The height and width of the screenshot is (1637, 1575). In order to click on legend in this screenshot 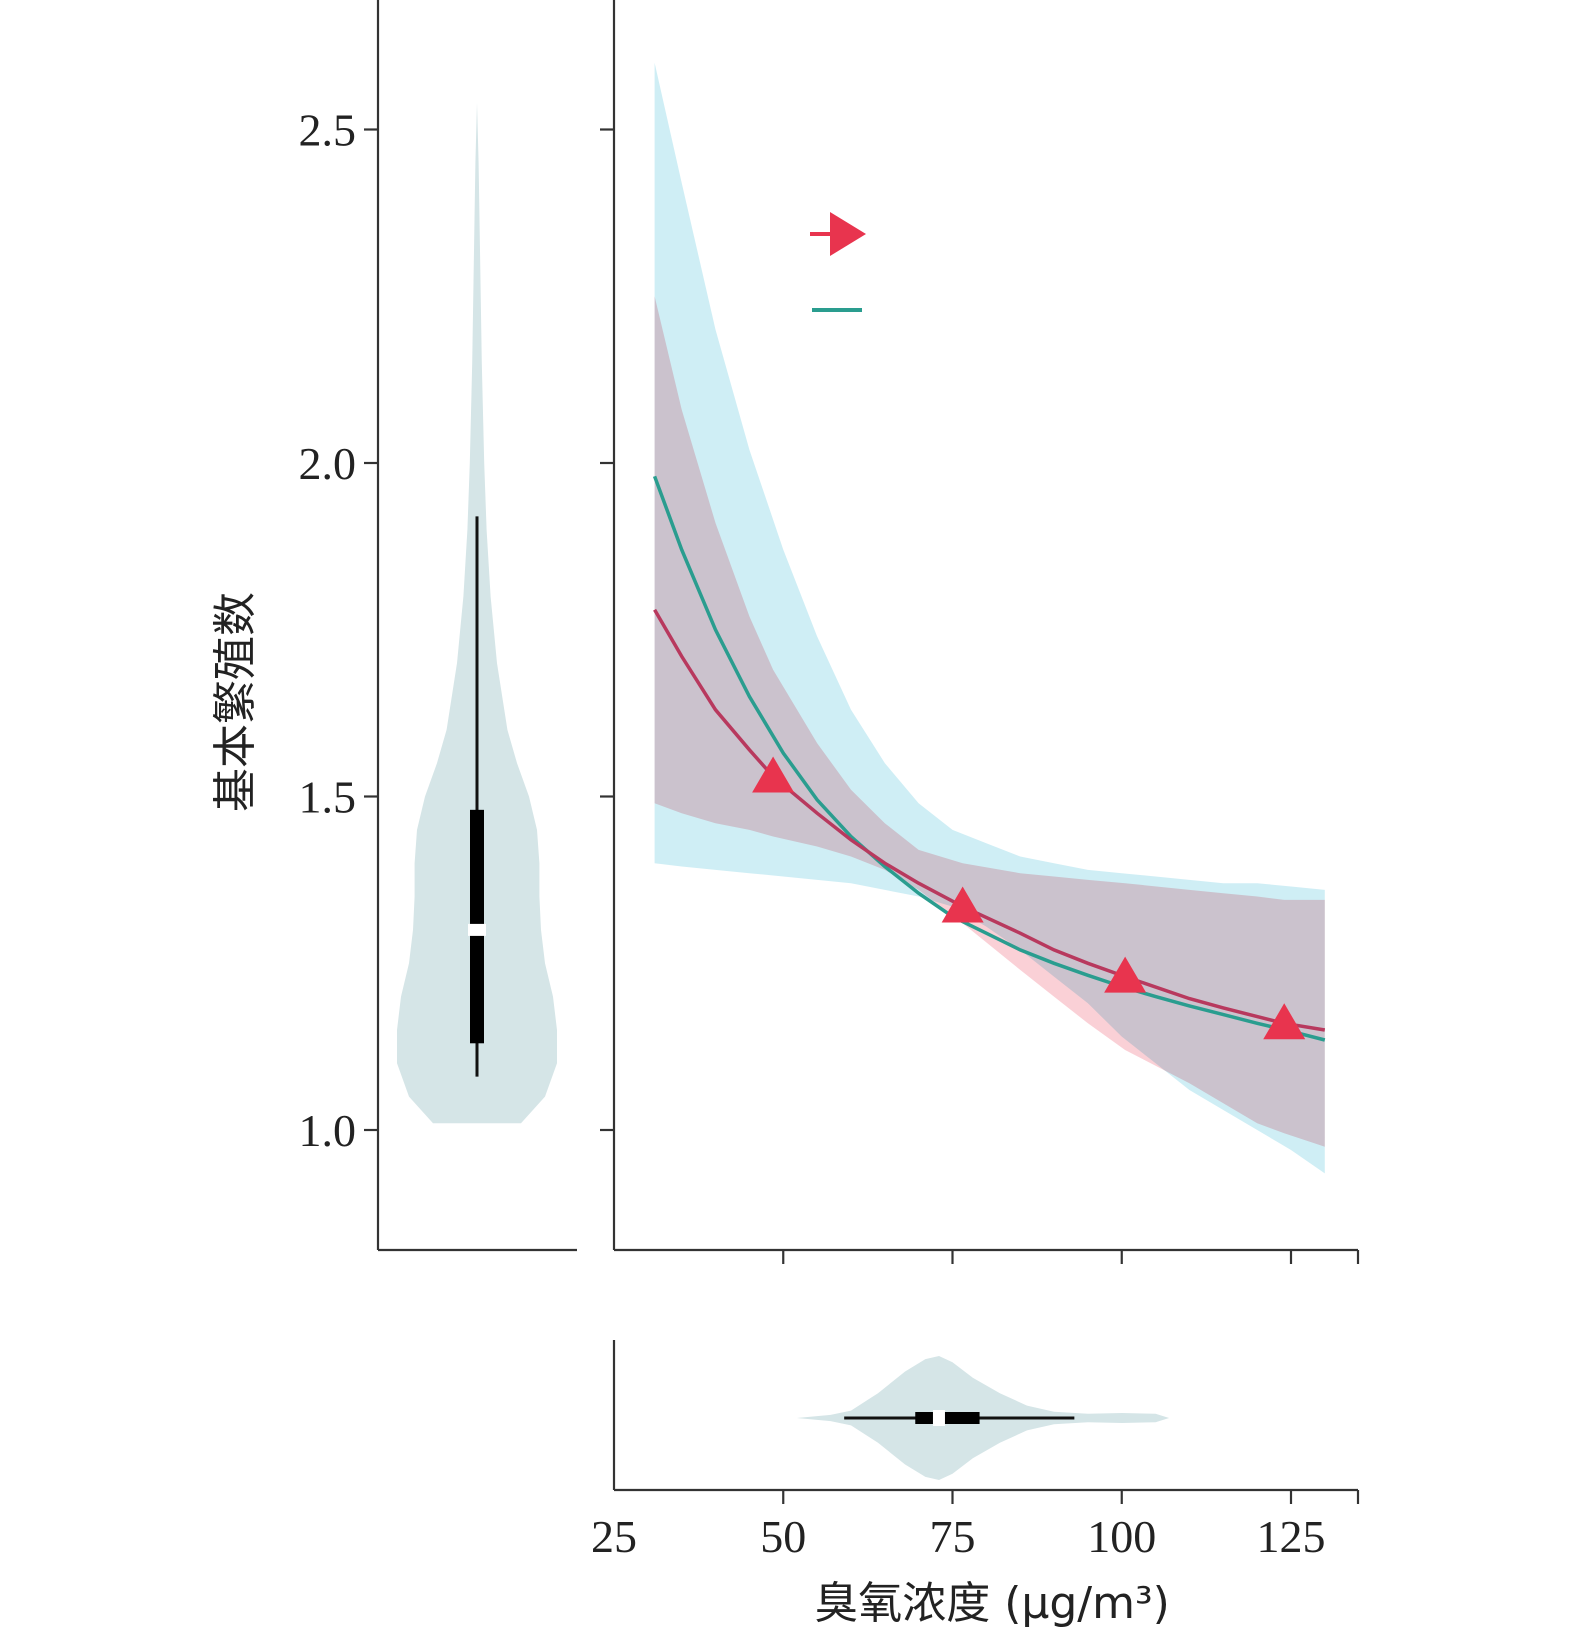, I will do `click(838, 262)`.